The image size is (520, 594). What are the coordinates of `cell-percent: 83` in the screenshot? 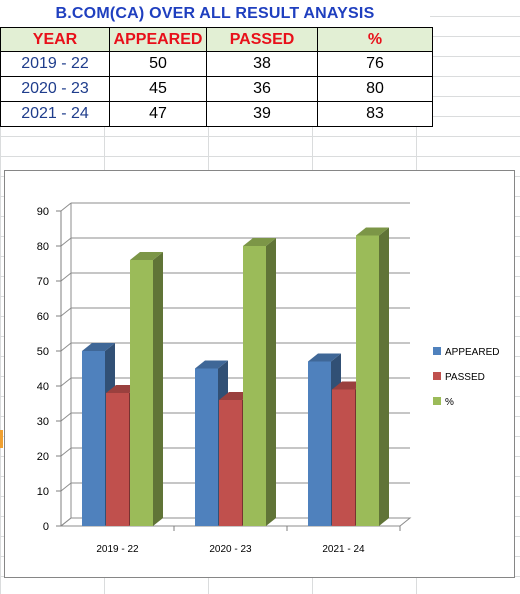 It's located at (375, 114).